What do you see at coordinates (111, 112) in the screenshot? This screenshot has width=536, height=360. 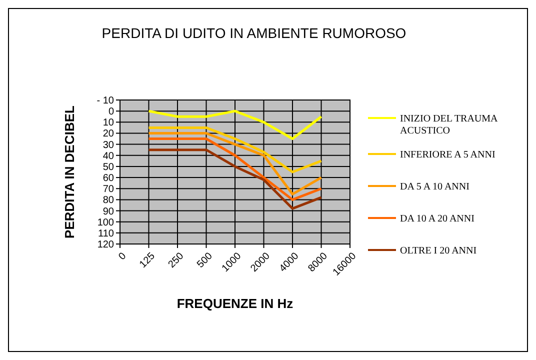 I see `y-tick-label: 0` at bounding box center [111, 112].